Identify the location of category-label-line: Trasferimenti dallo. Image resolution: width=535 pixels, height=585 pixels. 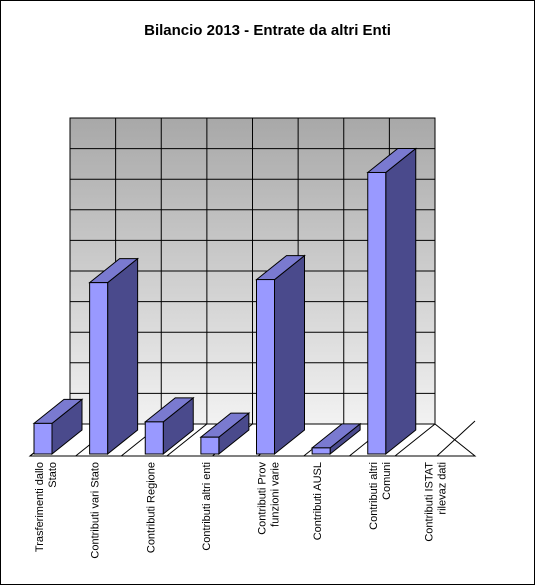
(40, 507).